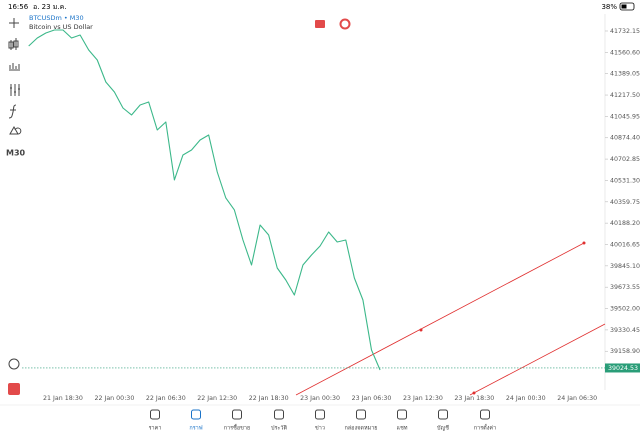 This screenshot has height=447, width=640. I want to click on indicators-tool, so click(12, 111).